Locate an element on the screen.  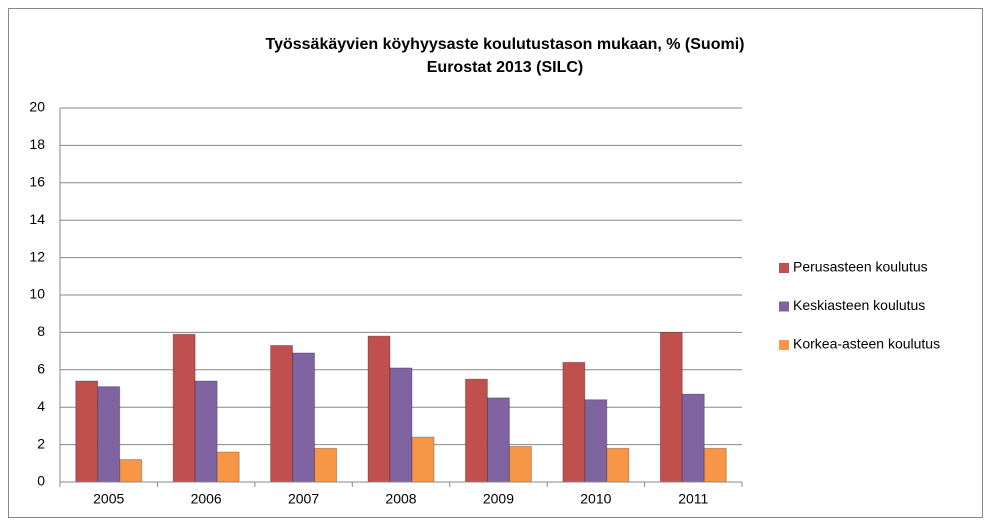
legend-label: Perusasteen koulutus is located at coordinates (860, 267).